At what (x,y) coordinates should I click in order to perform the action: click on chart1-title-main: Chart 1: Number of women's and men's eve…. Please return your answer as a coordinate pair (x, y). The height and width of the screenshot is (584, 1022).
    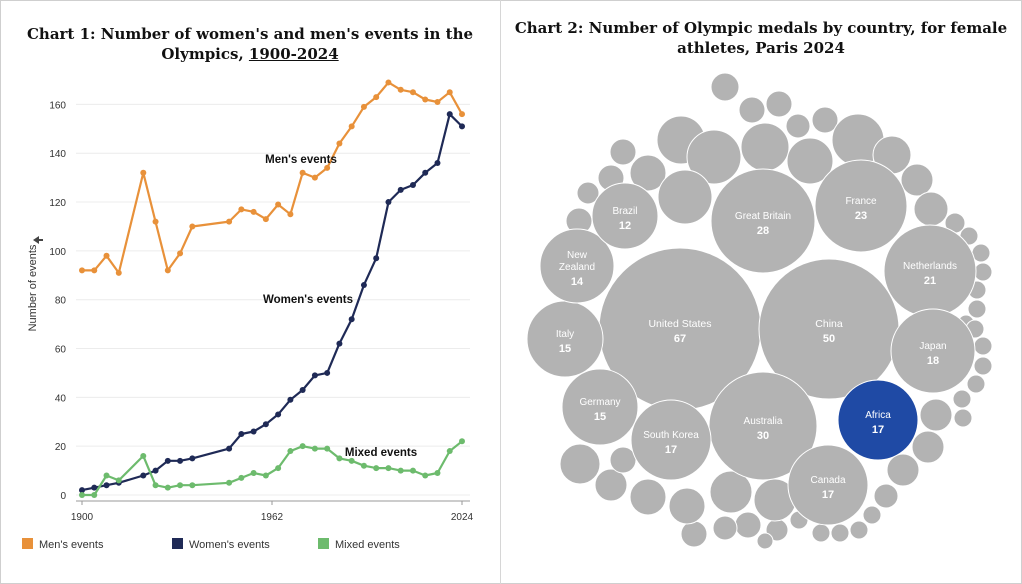
    Looking at the image, I should click on (250, 44).